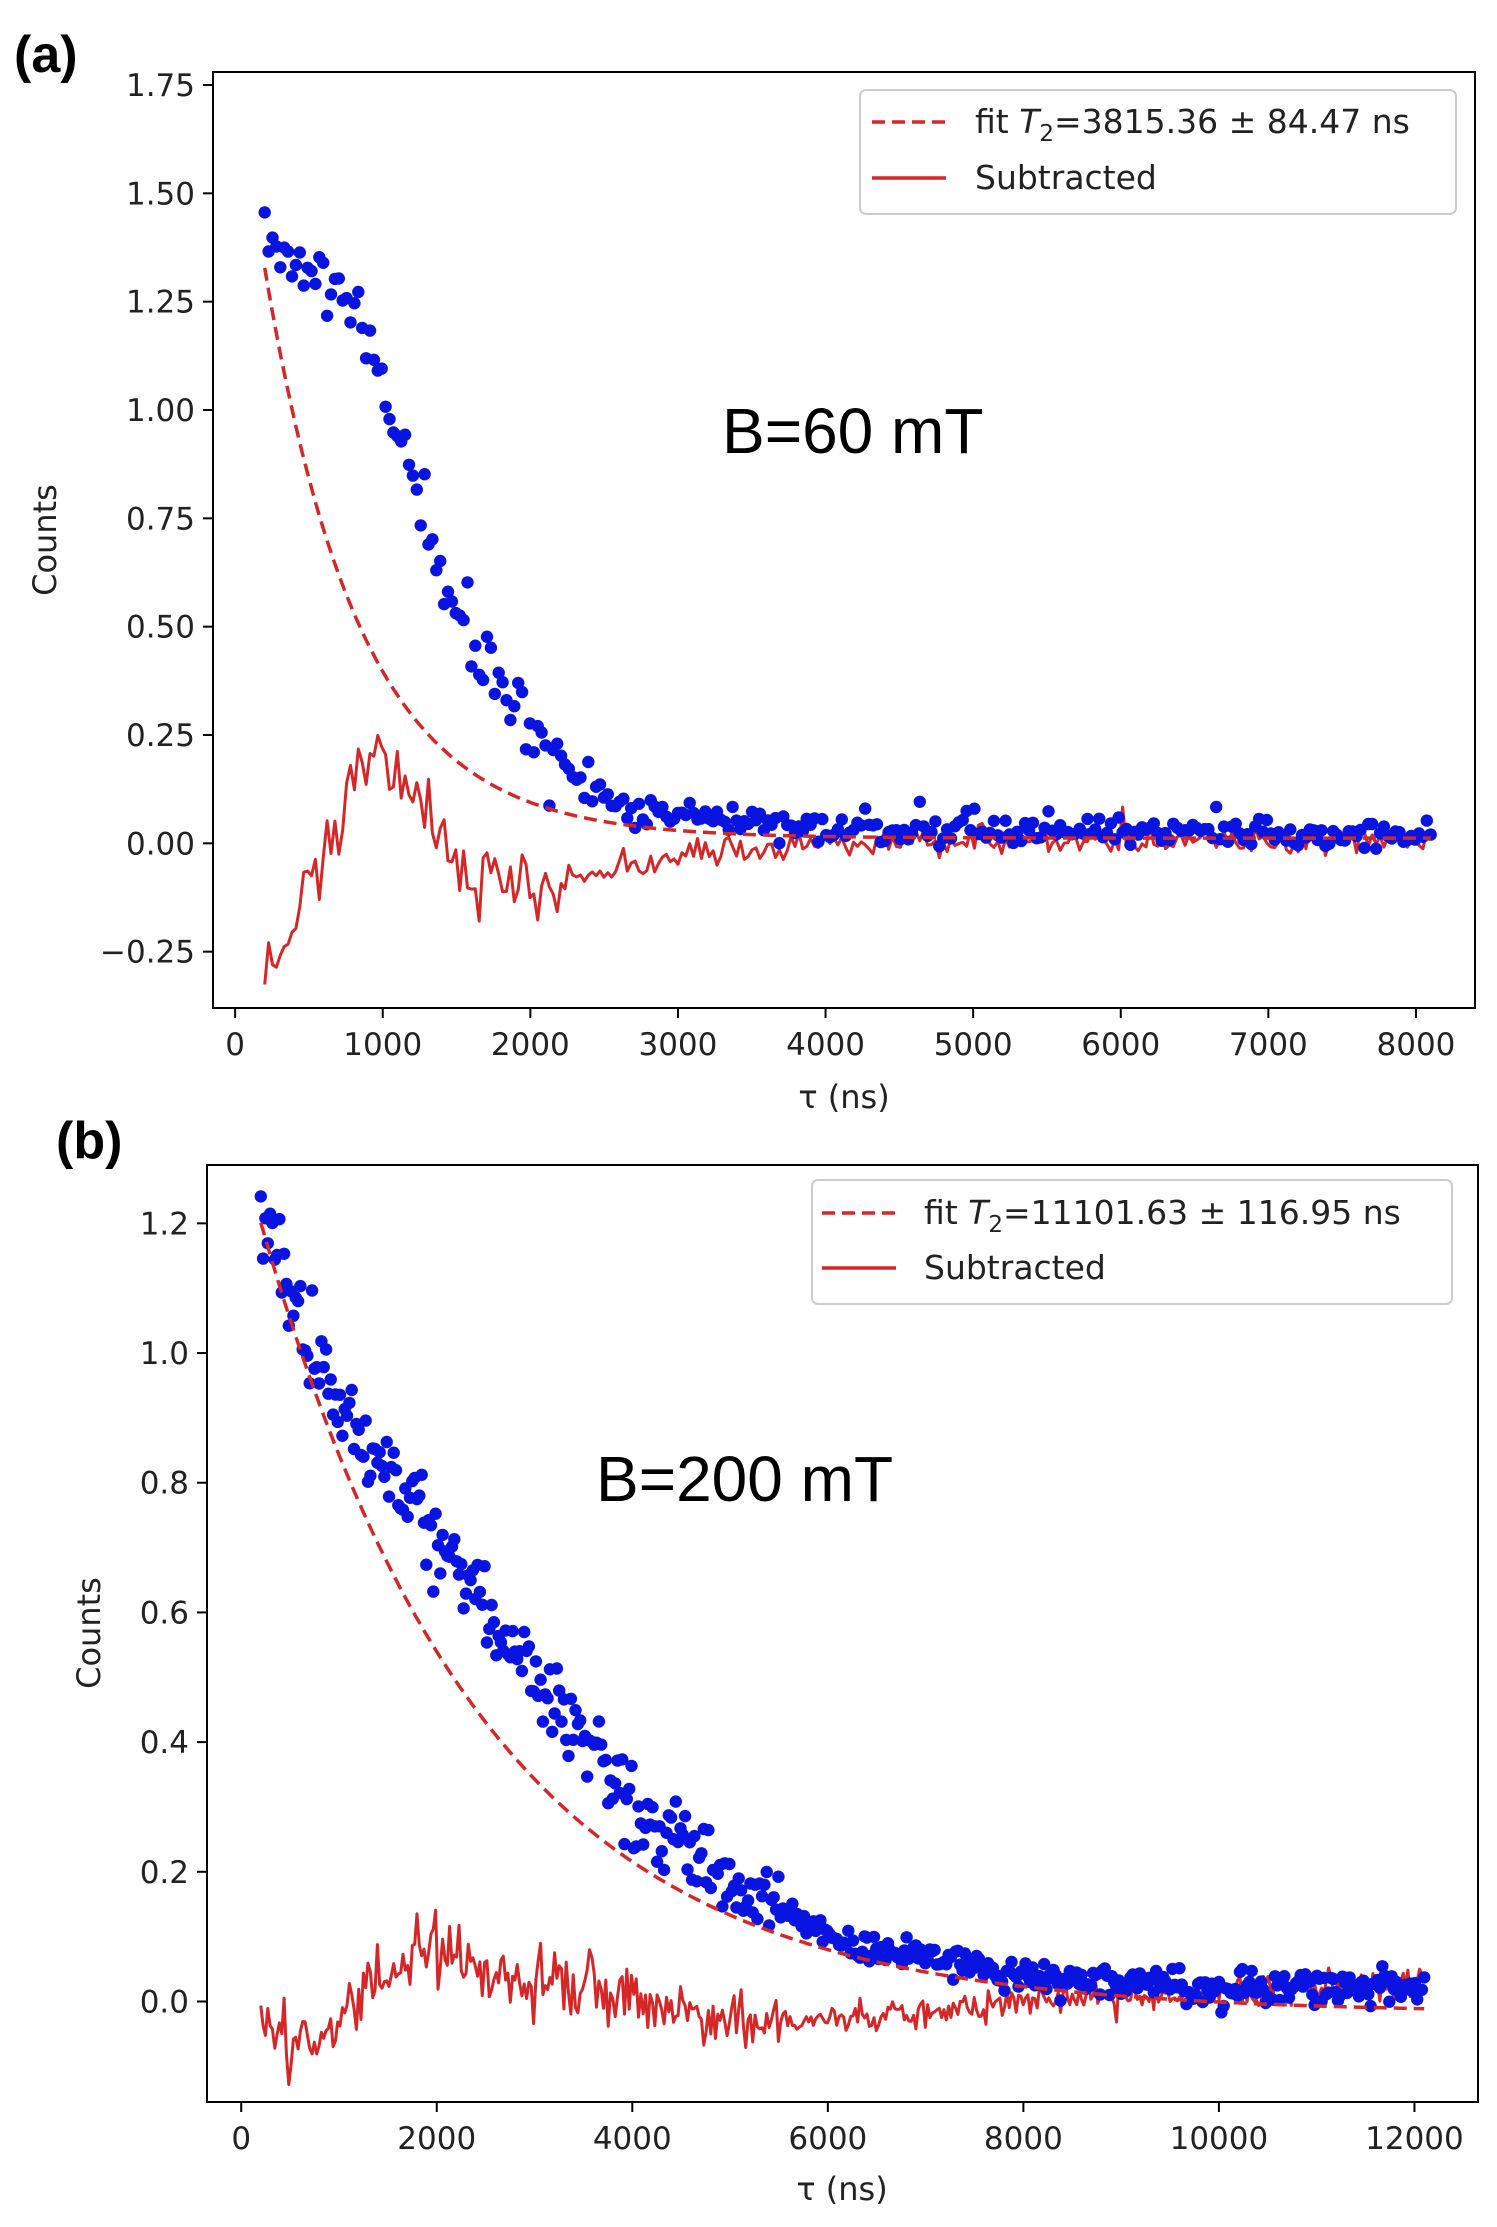  Describe the element at coordinates (436, 2139) in the screenshot. I see `panel-b-xtick-label: 2000` at that location.